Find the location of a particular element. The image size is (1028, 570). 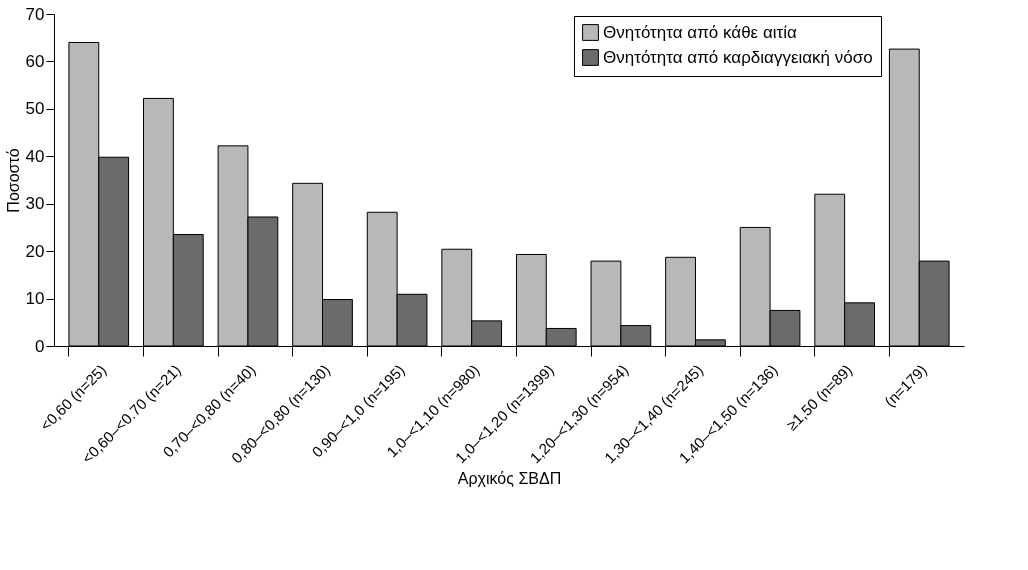

y-tick-label: 30 is located at coordinates (35, 204).